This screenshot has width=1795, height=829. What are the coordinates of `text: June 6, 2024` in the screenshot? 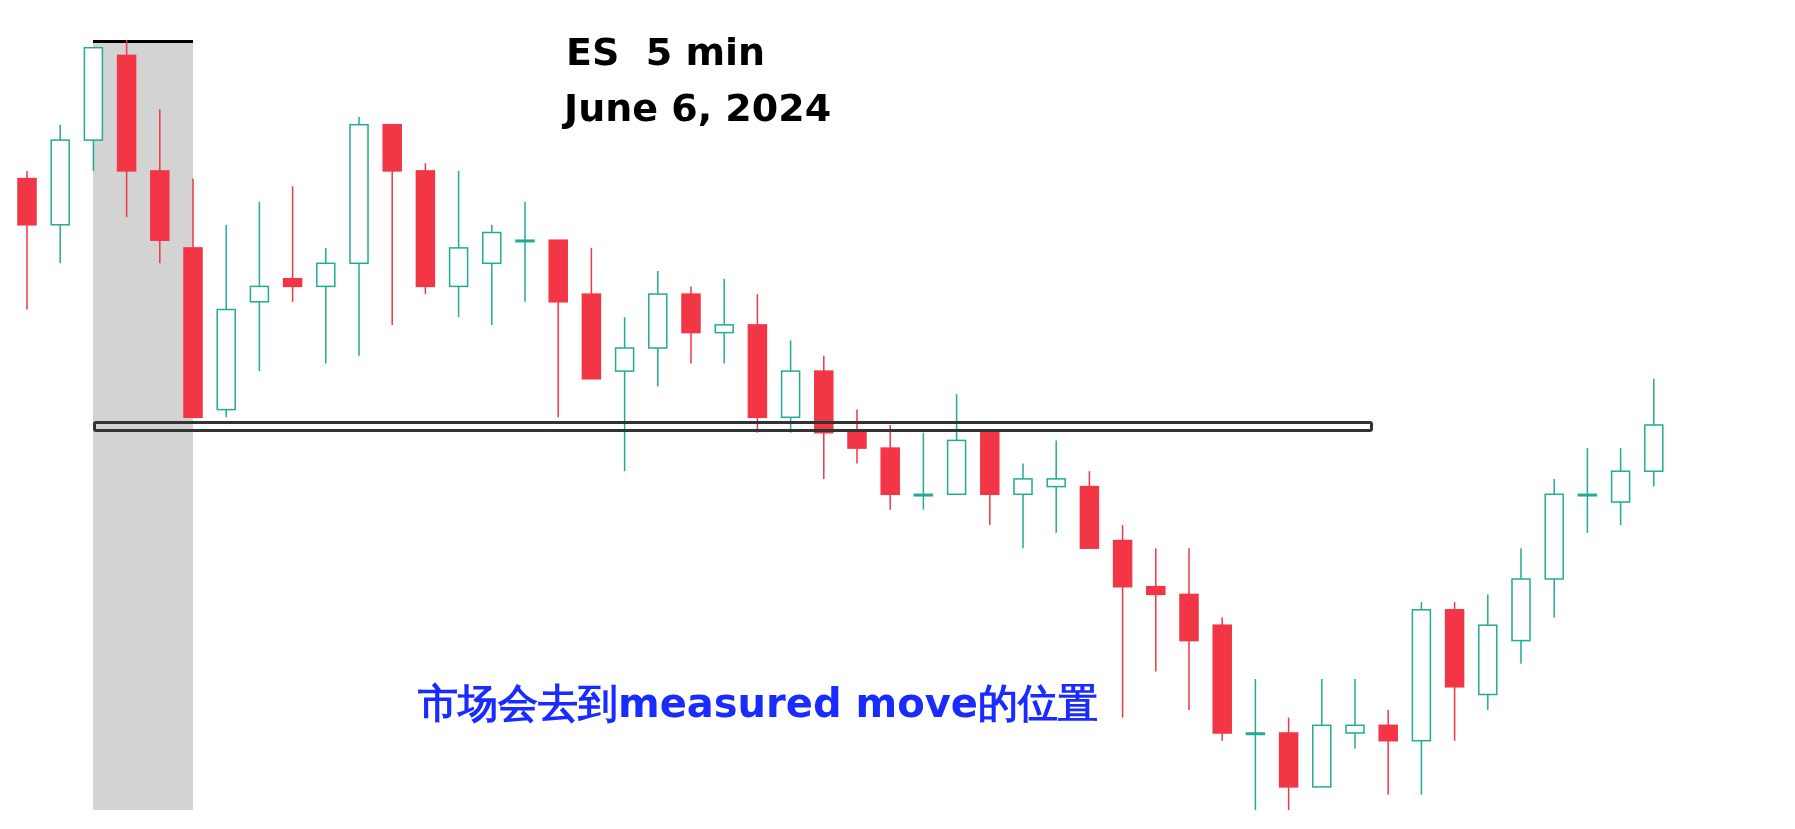 It's located at (698, 108).